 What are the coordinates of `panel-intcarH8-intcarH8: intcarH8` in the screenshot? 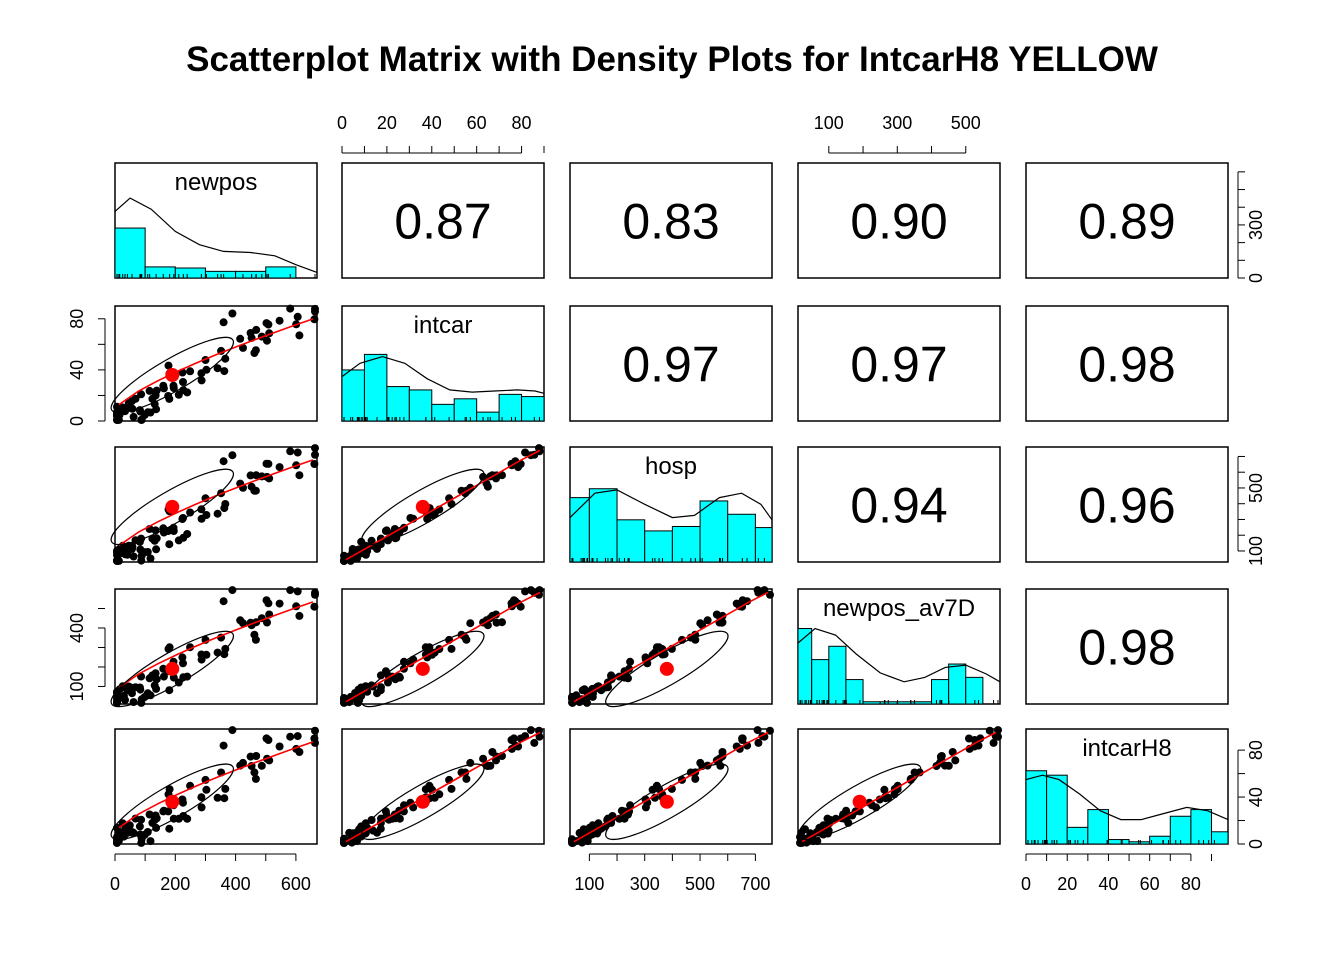 It's located at (1127, 786).